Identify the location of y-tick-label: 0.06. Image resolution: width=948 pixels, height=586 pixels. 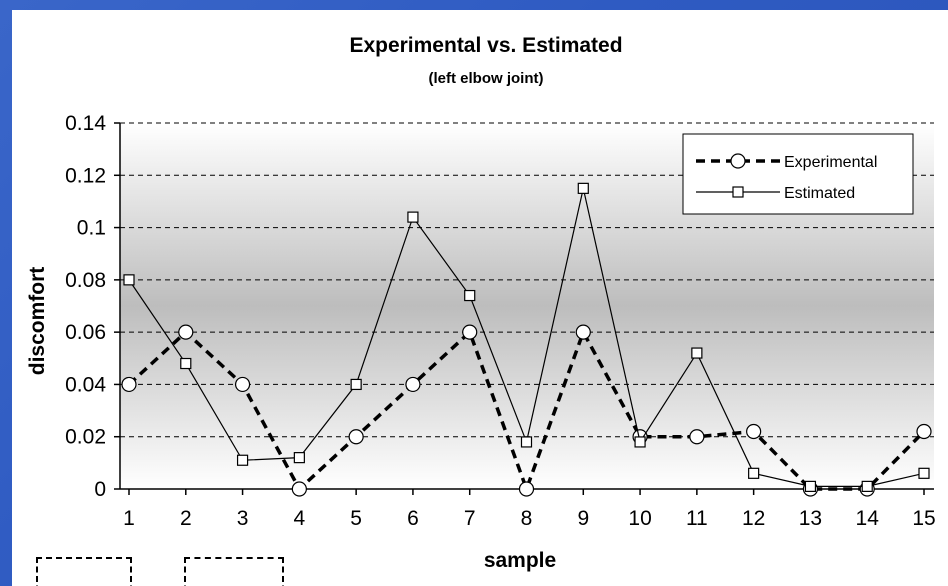
(85, 332).